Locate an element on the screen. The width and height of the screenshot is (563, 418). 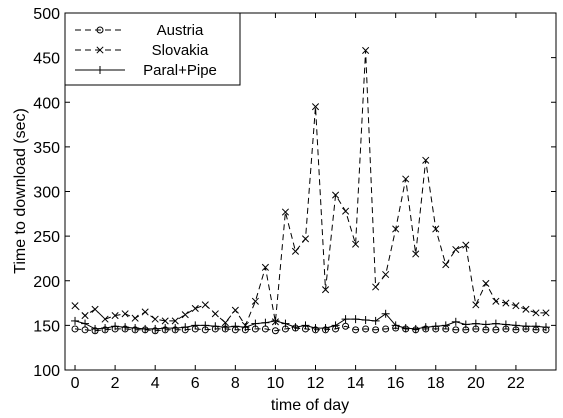
y-tick-label: 450 is located at coordinates (46, 59).